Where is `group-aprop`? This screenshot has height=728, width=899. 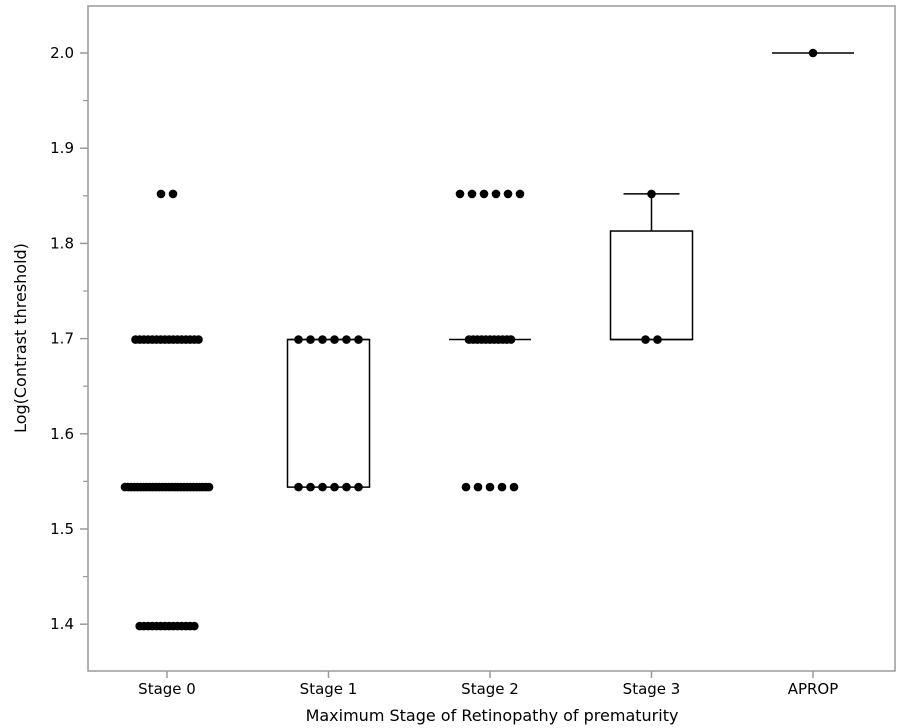 group-aprop is located at coordinates (813, 53).